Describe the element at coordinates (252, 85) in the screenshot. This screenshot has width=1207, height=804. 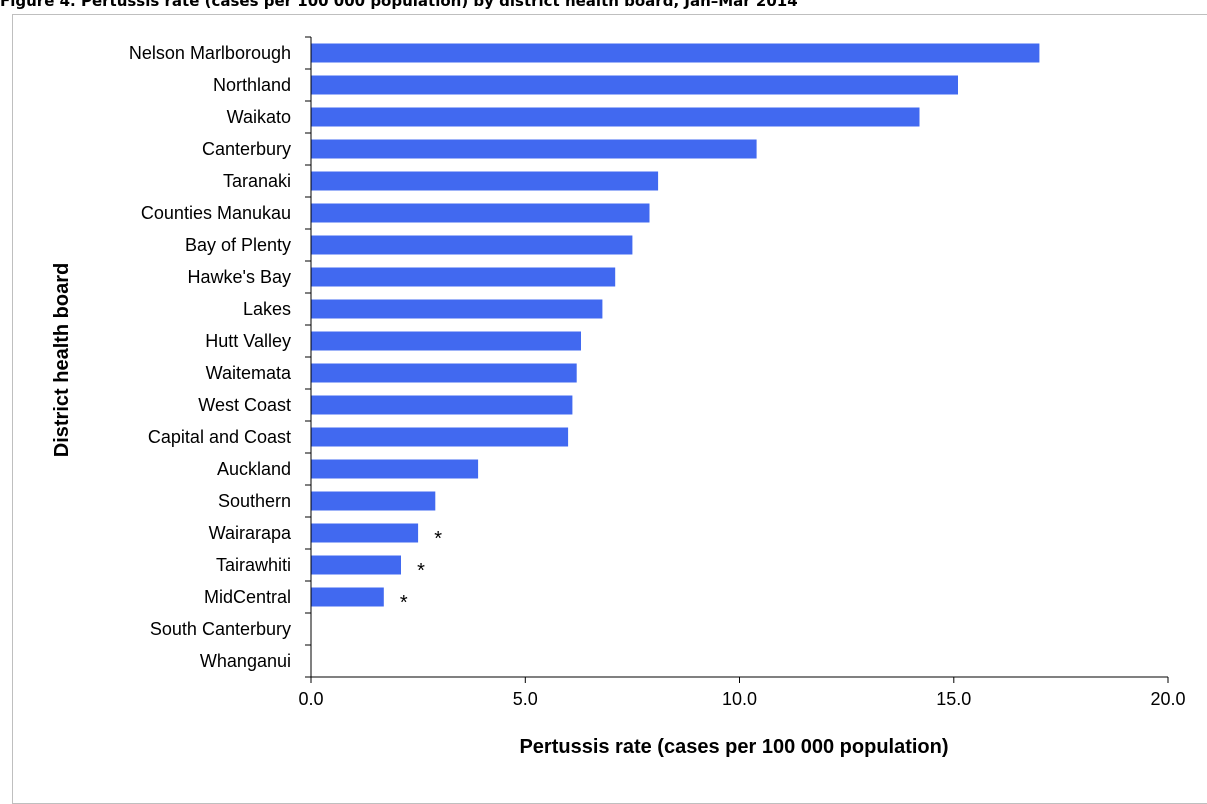
I see `category-label-northland: Northland` at that location.